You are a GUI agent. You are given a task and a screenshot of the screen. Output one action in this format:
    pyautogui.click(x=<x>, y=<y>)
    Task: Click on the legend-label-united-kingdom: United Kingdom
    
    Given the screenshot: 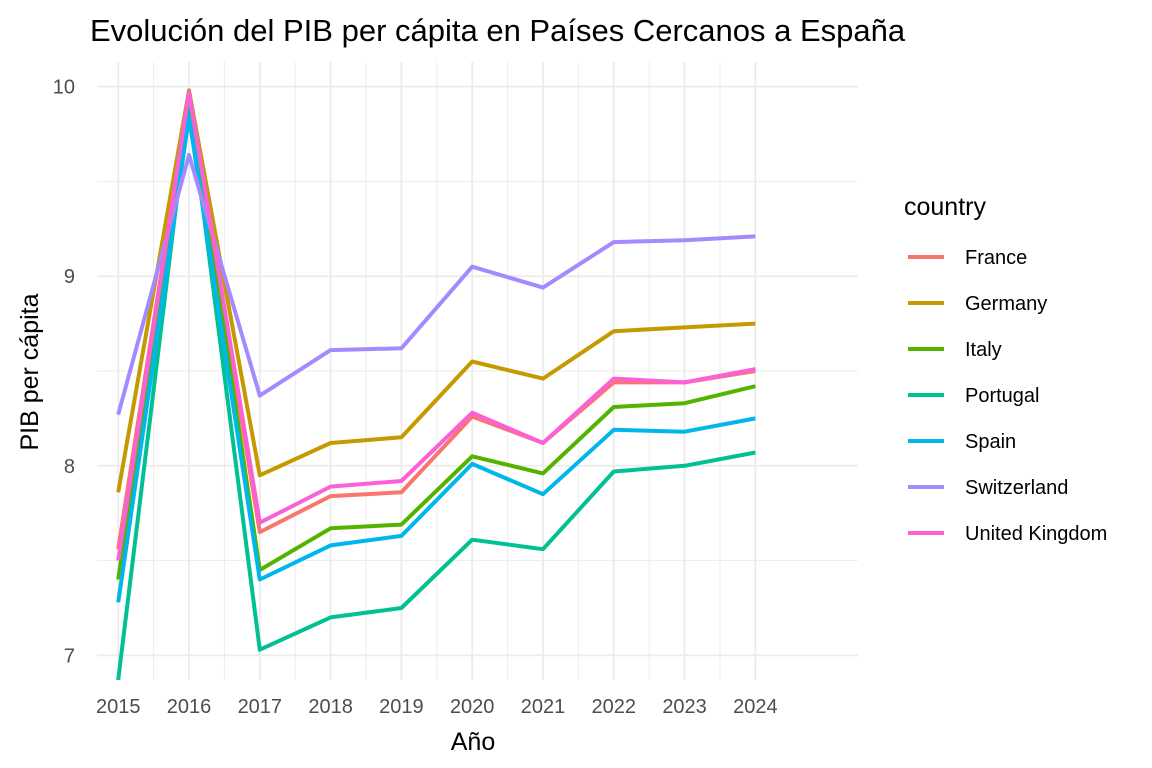 What is the action you would take?
    pyautogui.click(x=1036, y=534)
    